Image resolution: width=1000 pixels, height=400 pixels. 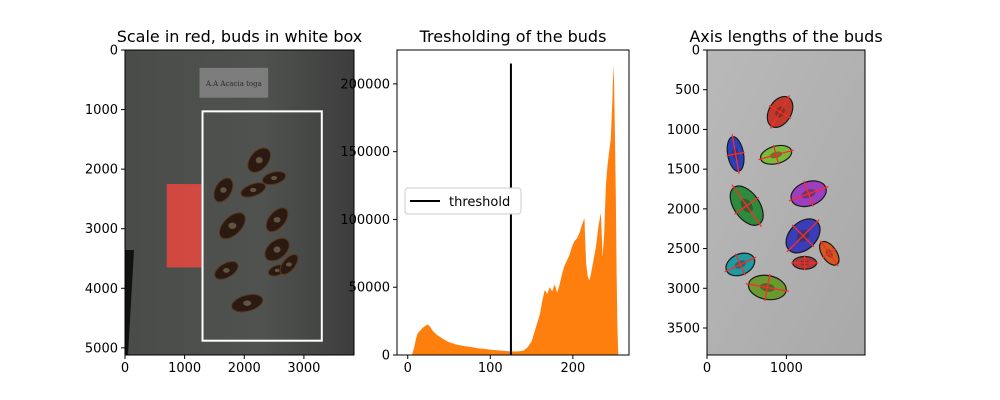 I want to click on y-tick-label: 1500, so click(x=683, y=170).